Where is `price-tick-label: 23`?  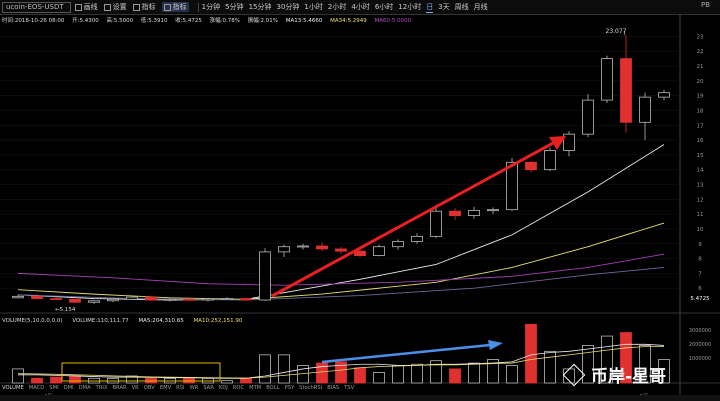
price-tick-label: 23 is located at coordinates (700, 37).